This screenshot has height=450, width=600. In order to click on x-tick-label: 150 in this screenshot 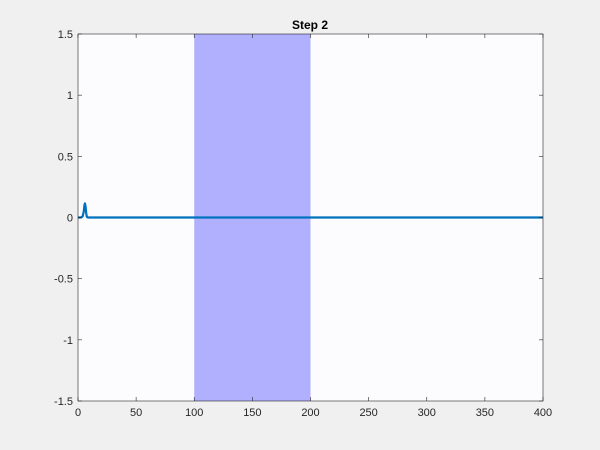, I will do `click(252, 413)`.